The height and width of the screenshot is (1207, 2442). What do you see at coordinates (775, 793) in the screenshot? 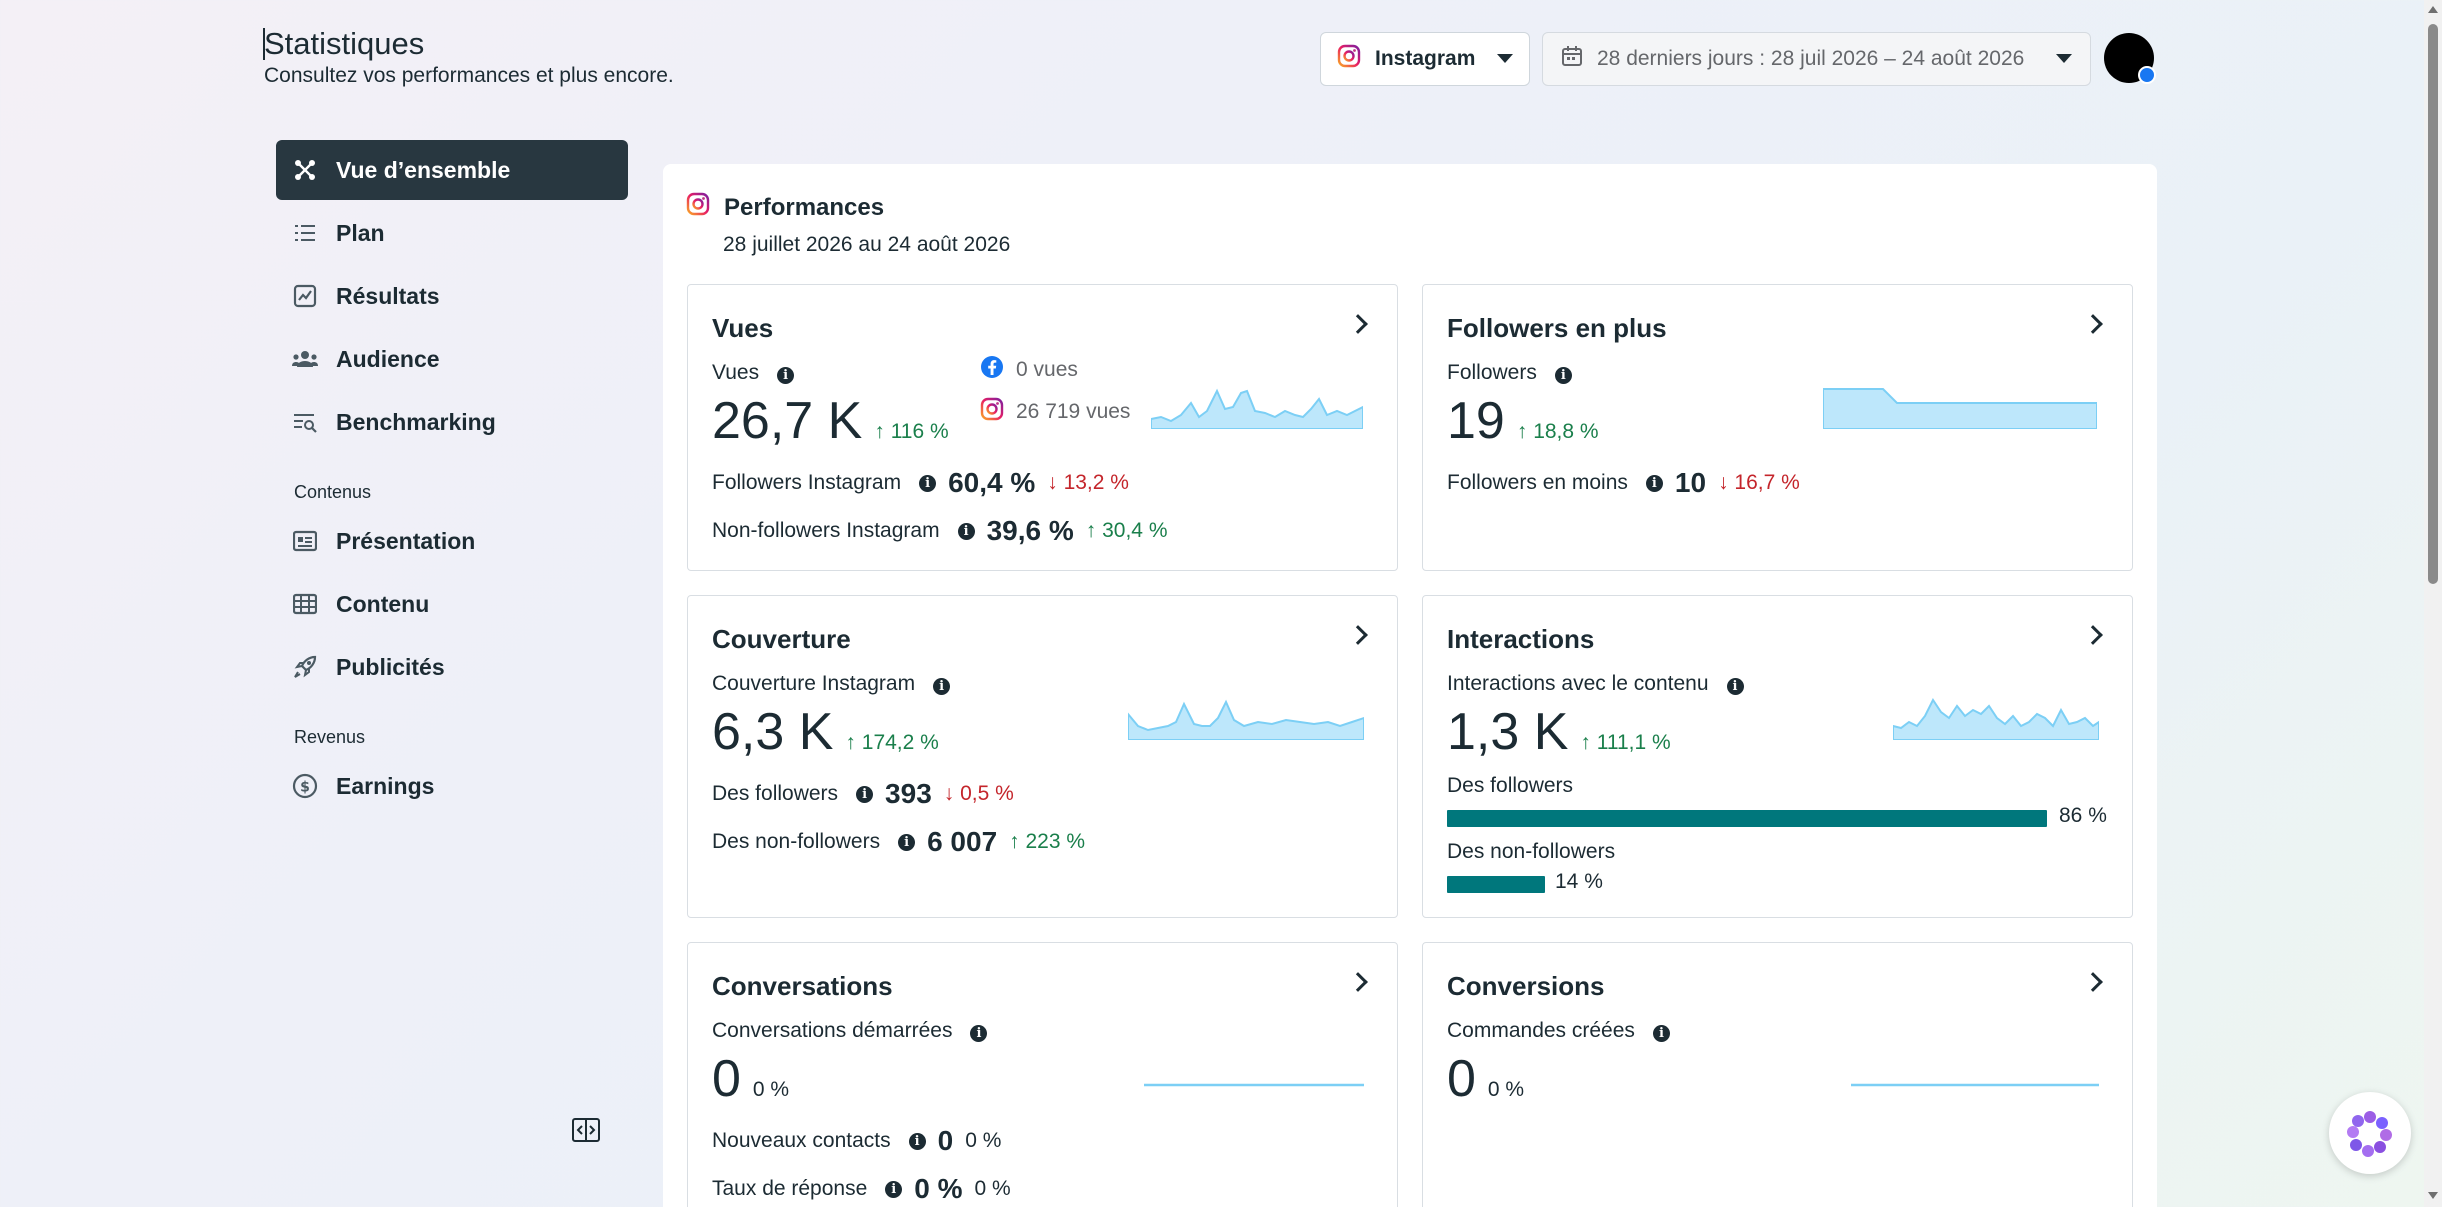
I see `reach-followers-label: Des followers` at bounding box center [775, 793].